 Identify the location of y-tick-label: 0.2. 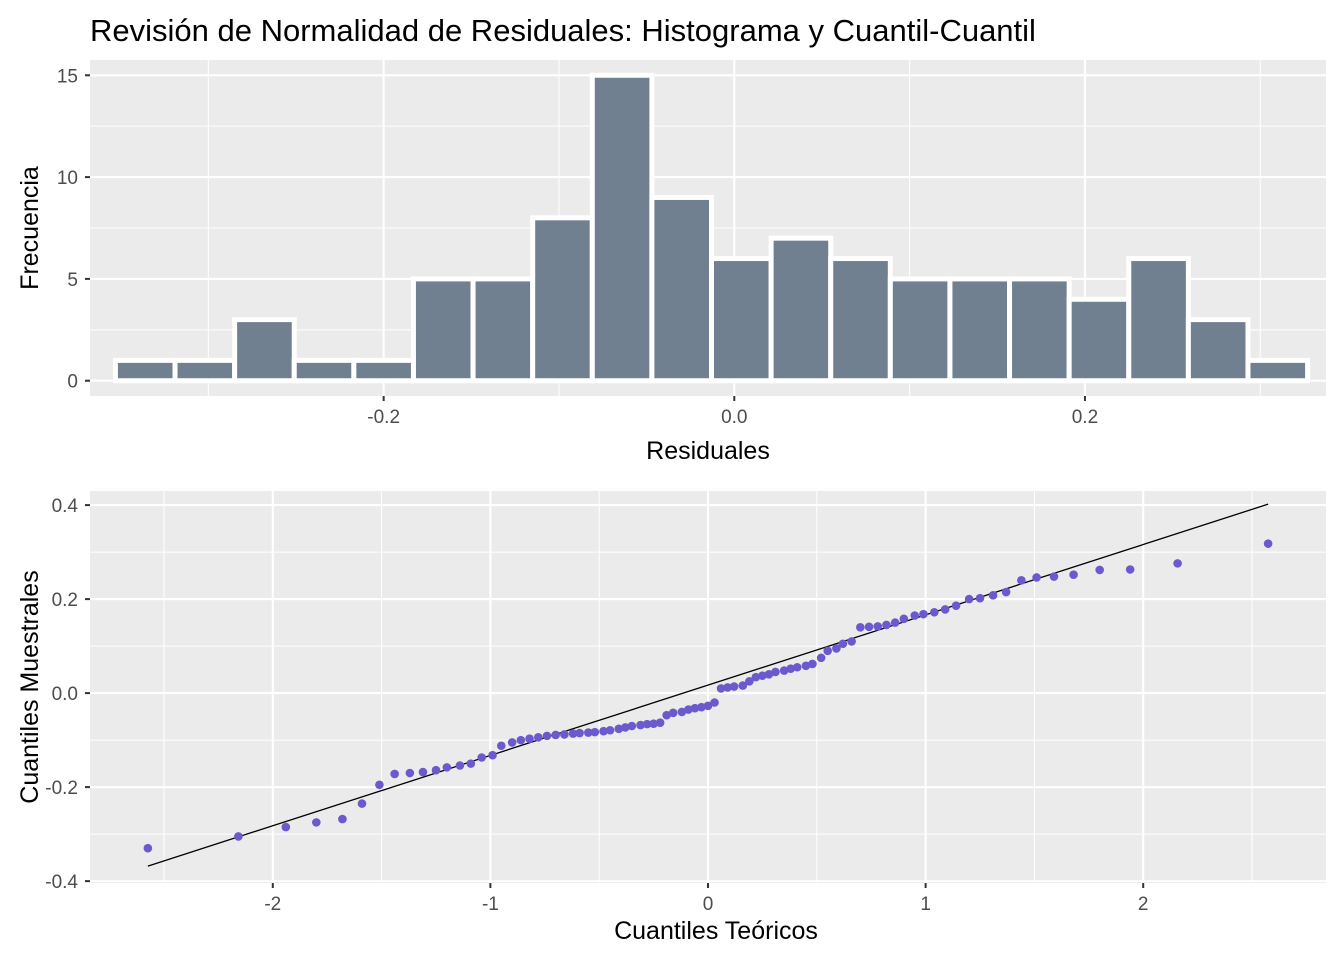
(65, 600).